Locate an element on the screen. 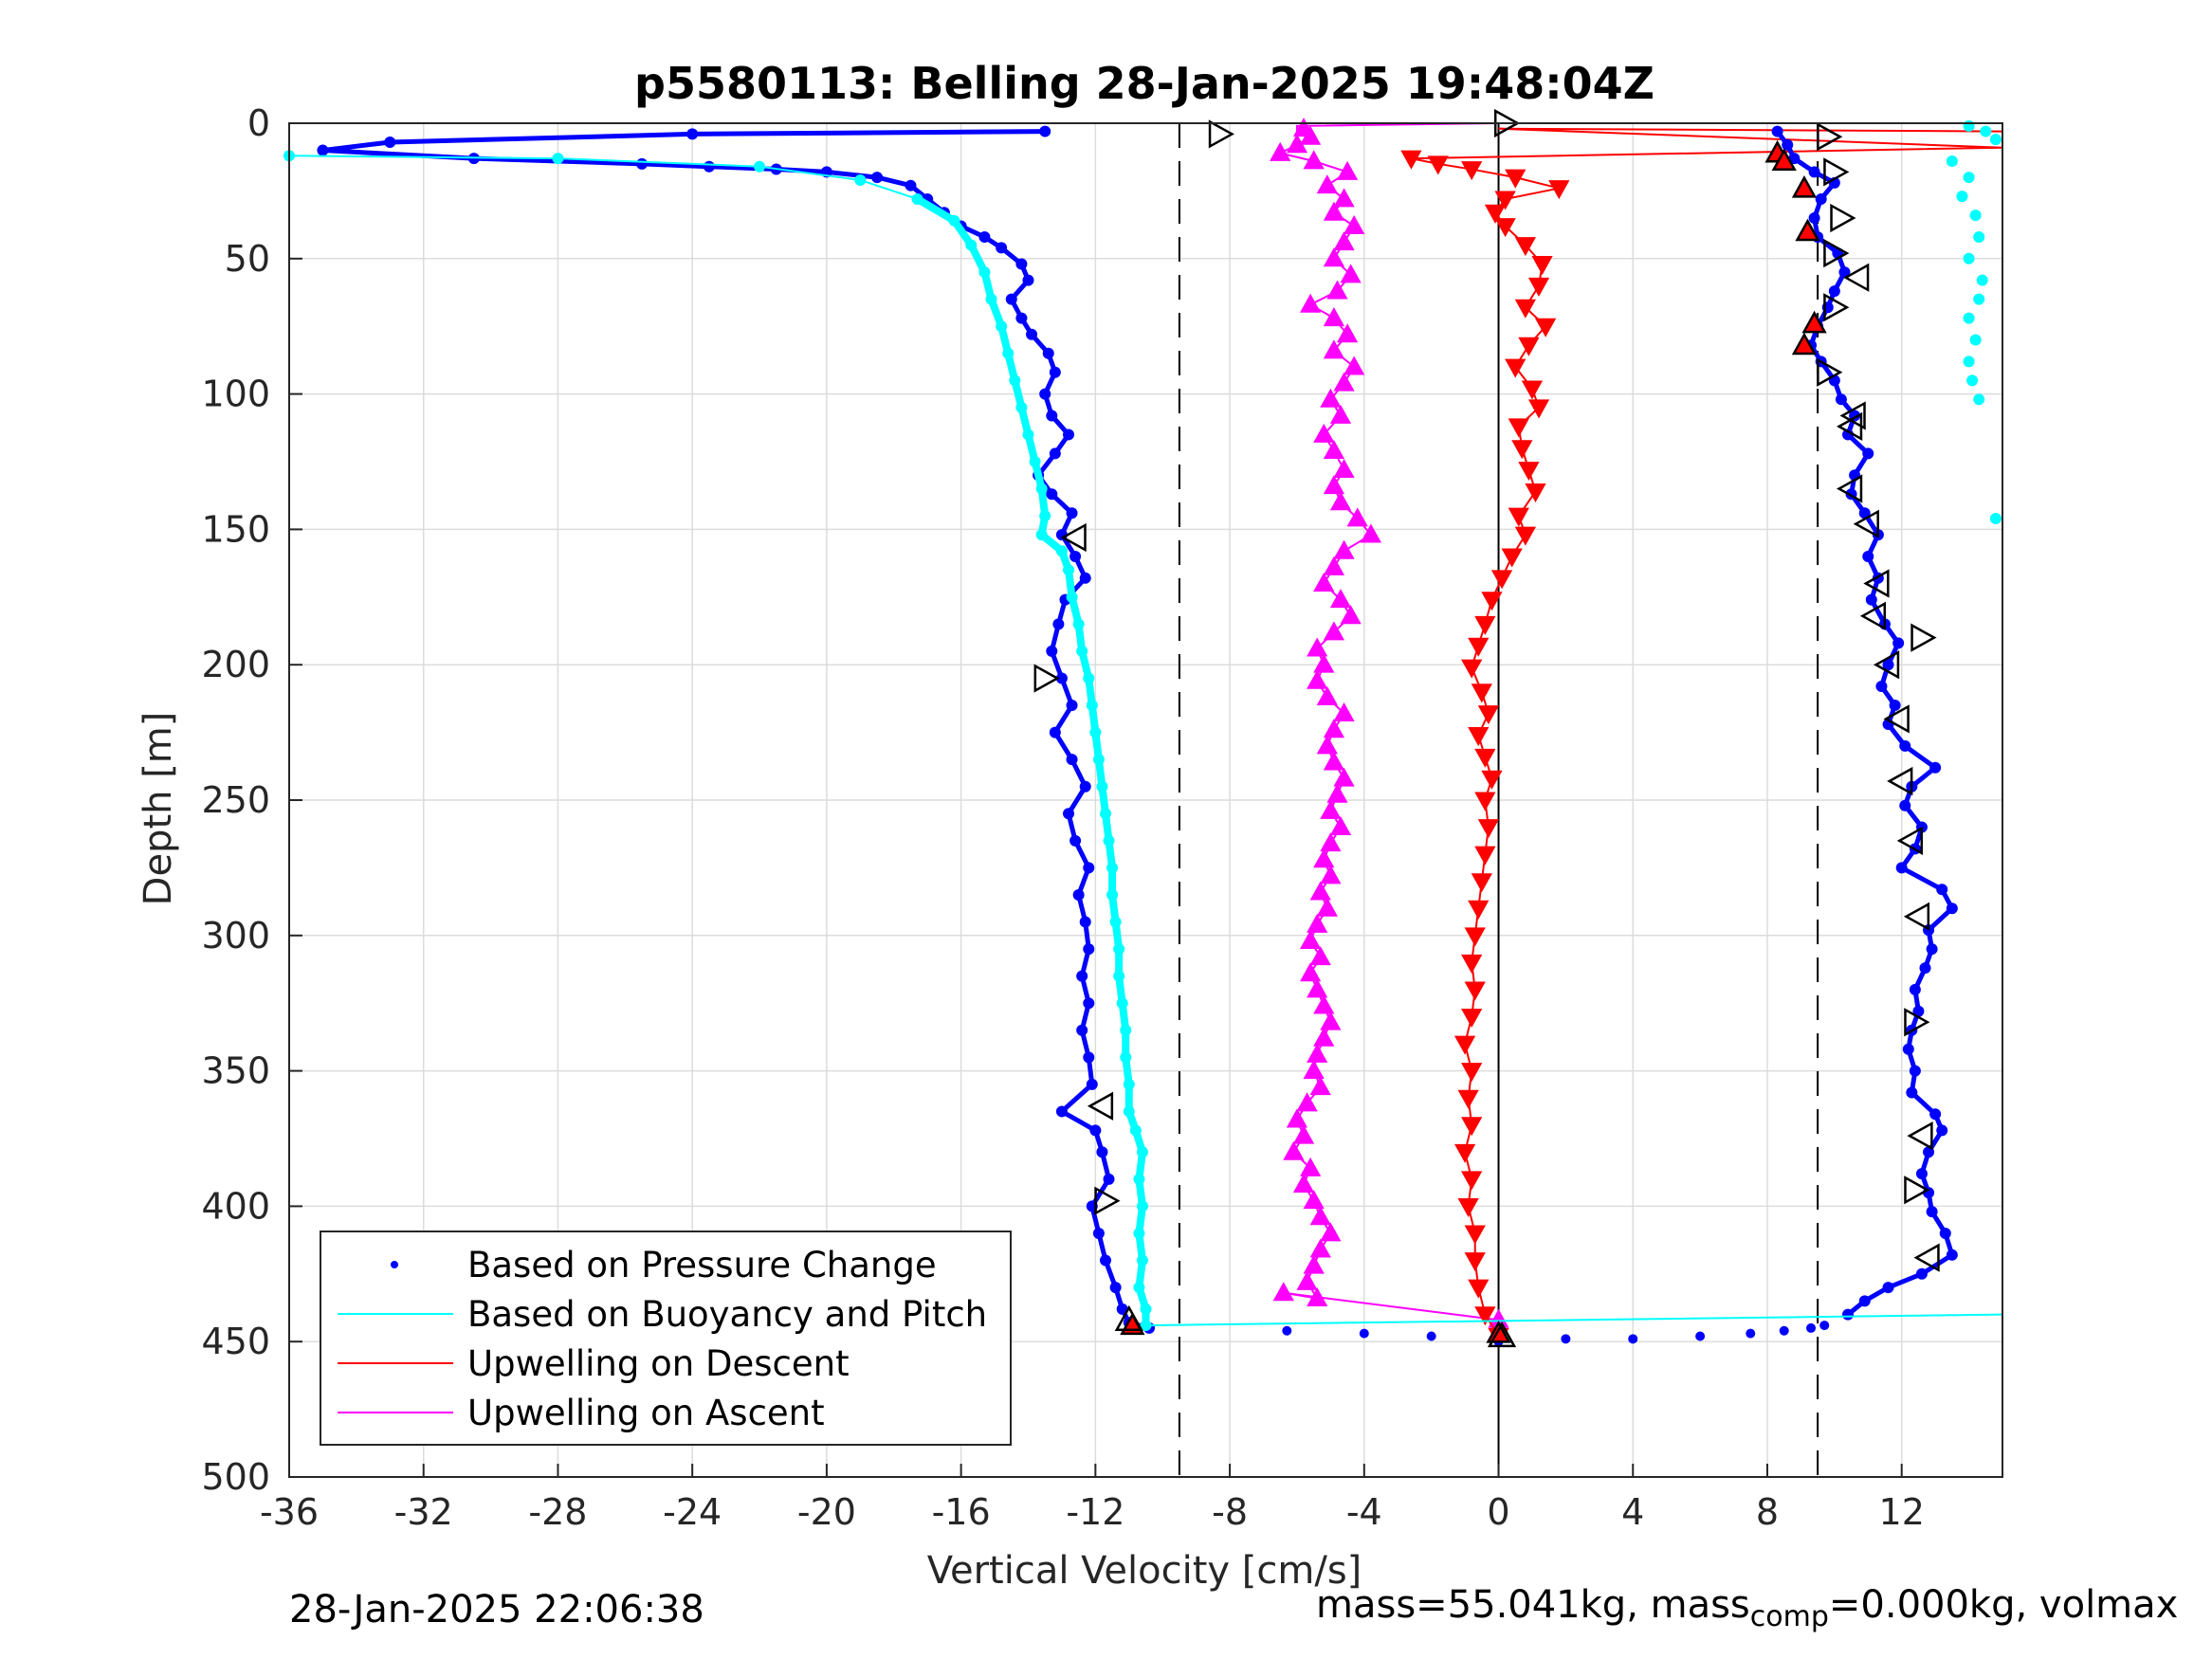 The image size is (2212, 1659). footer-mass-sub: comp is located at coordinates (1789, 1616).